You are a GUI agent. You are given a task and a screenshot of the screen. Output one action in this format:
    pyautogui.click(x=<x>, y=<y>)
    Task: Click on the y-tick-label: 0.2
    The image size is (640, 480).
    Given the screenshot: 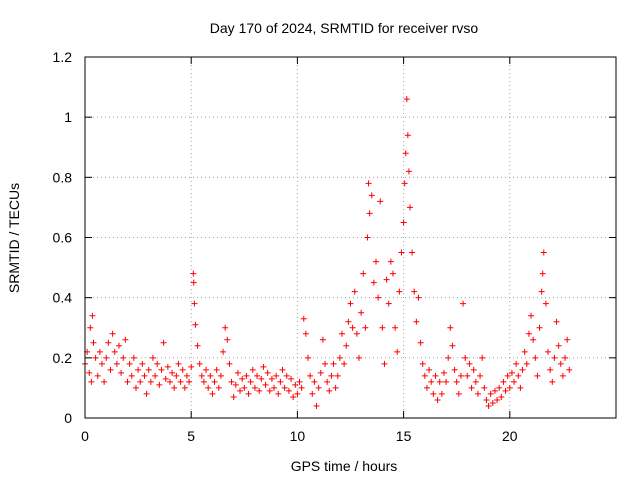 What is the action you would take?
    pyautogui.click(x=63, y=358)
    